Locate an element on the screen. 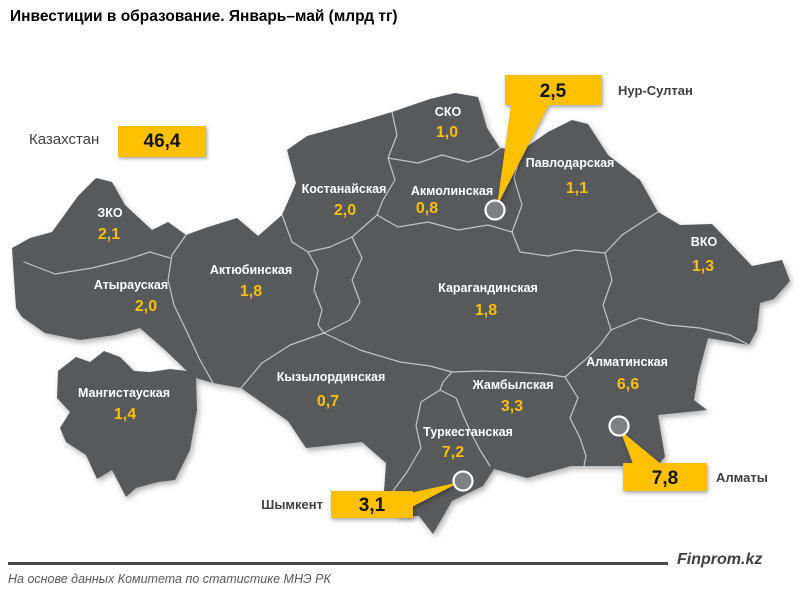 Image resolution: width=800 pixels, height=595 pixels. region-value: 1,1 is located at coordinates (577, 188).